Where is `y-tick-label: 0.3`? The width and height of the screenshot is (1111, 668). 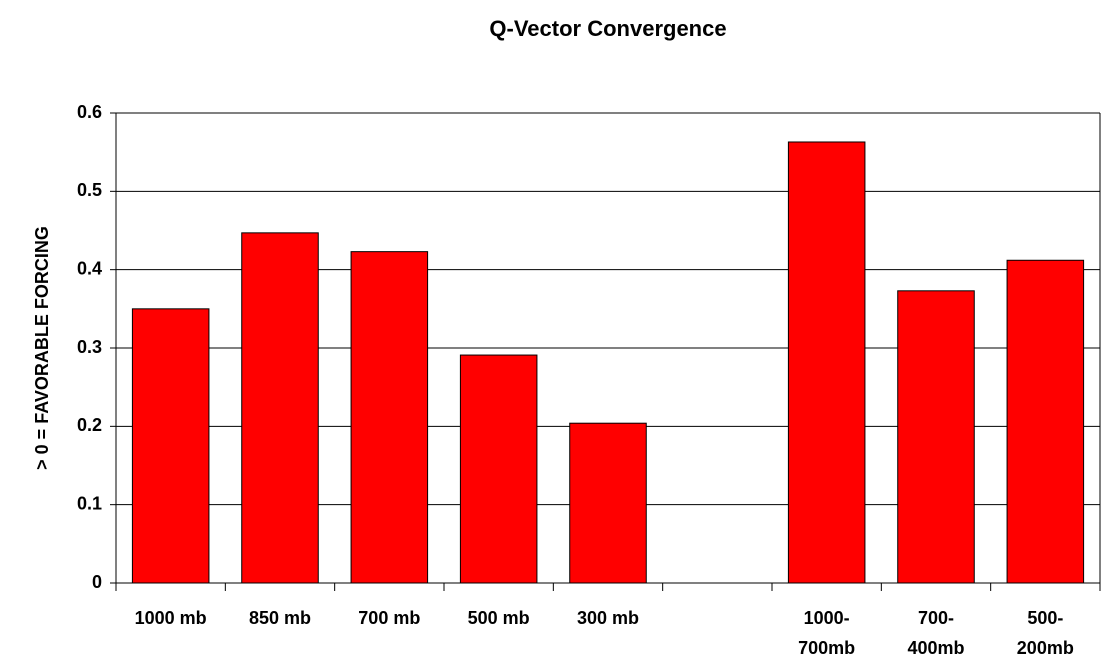
y-tick-label: 0.3 is located at coordinates (89, 347).